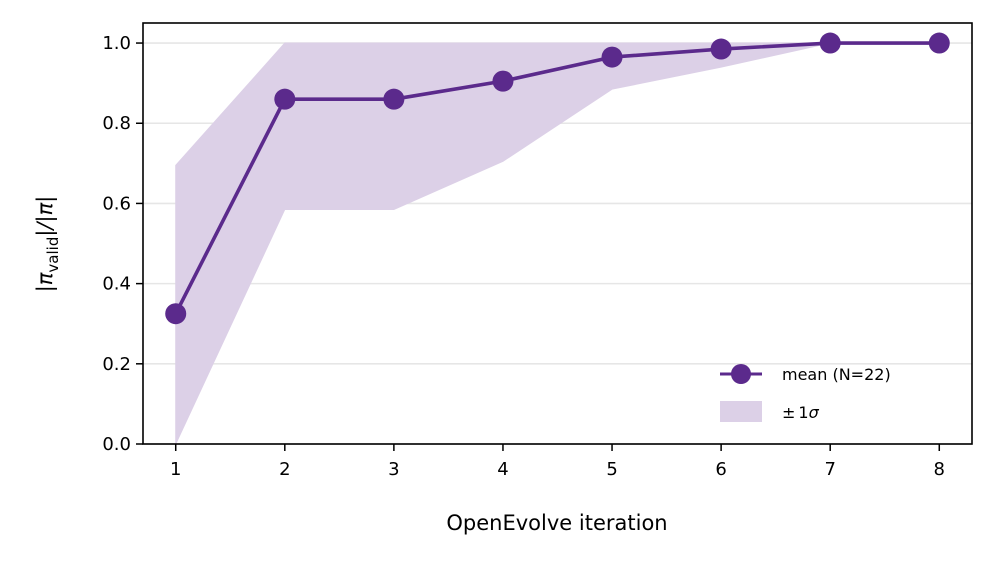 The image size is (997, 563). What do you see at coordinates (556, 523) in the screenshot?
I see `x-axis-title: OpenEvolve iteration` at bounding box center [556, 523].